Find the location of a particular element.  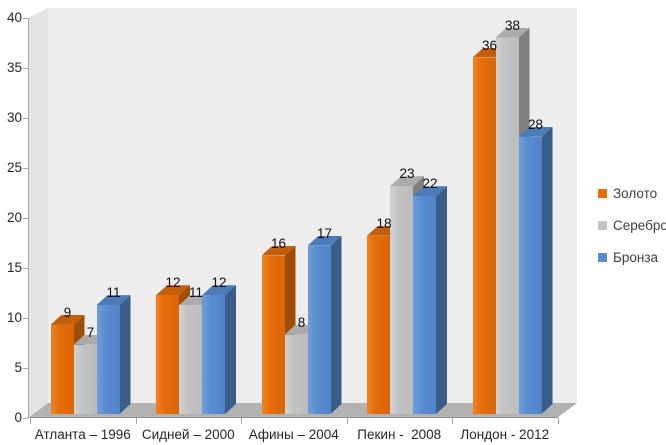

legend-label: Бронза is located at coordinates (636, 257).